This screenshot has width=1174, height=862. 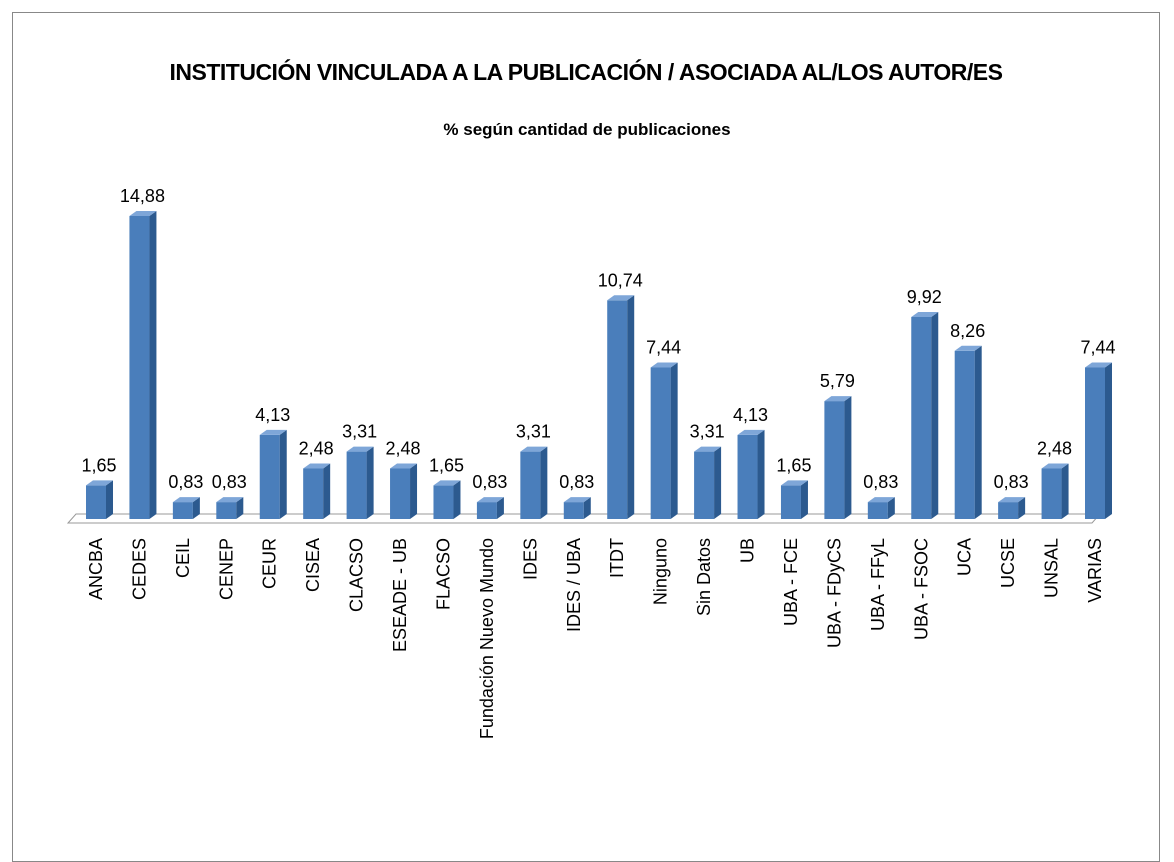 What do you see at coordinates (704, 577) in the screenshot?
I see `x-tick-label: Sin Datos` at bounding box center [704, 577].